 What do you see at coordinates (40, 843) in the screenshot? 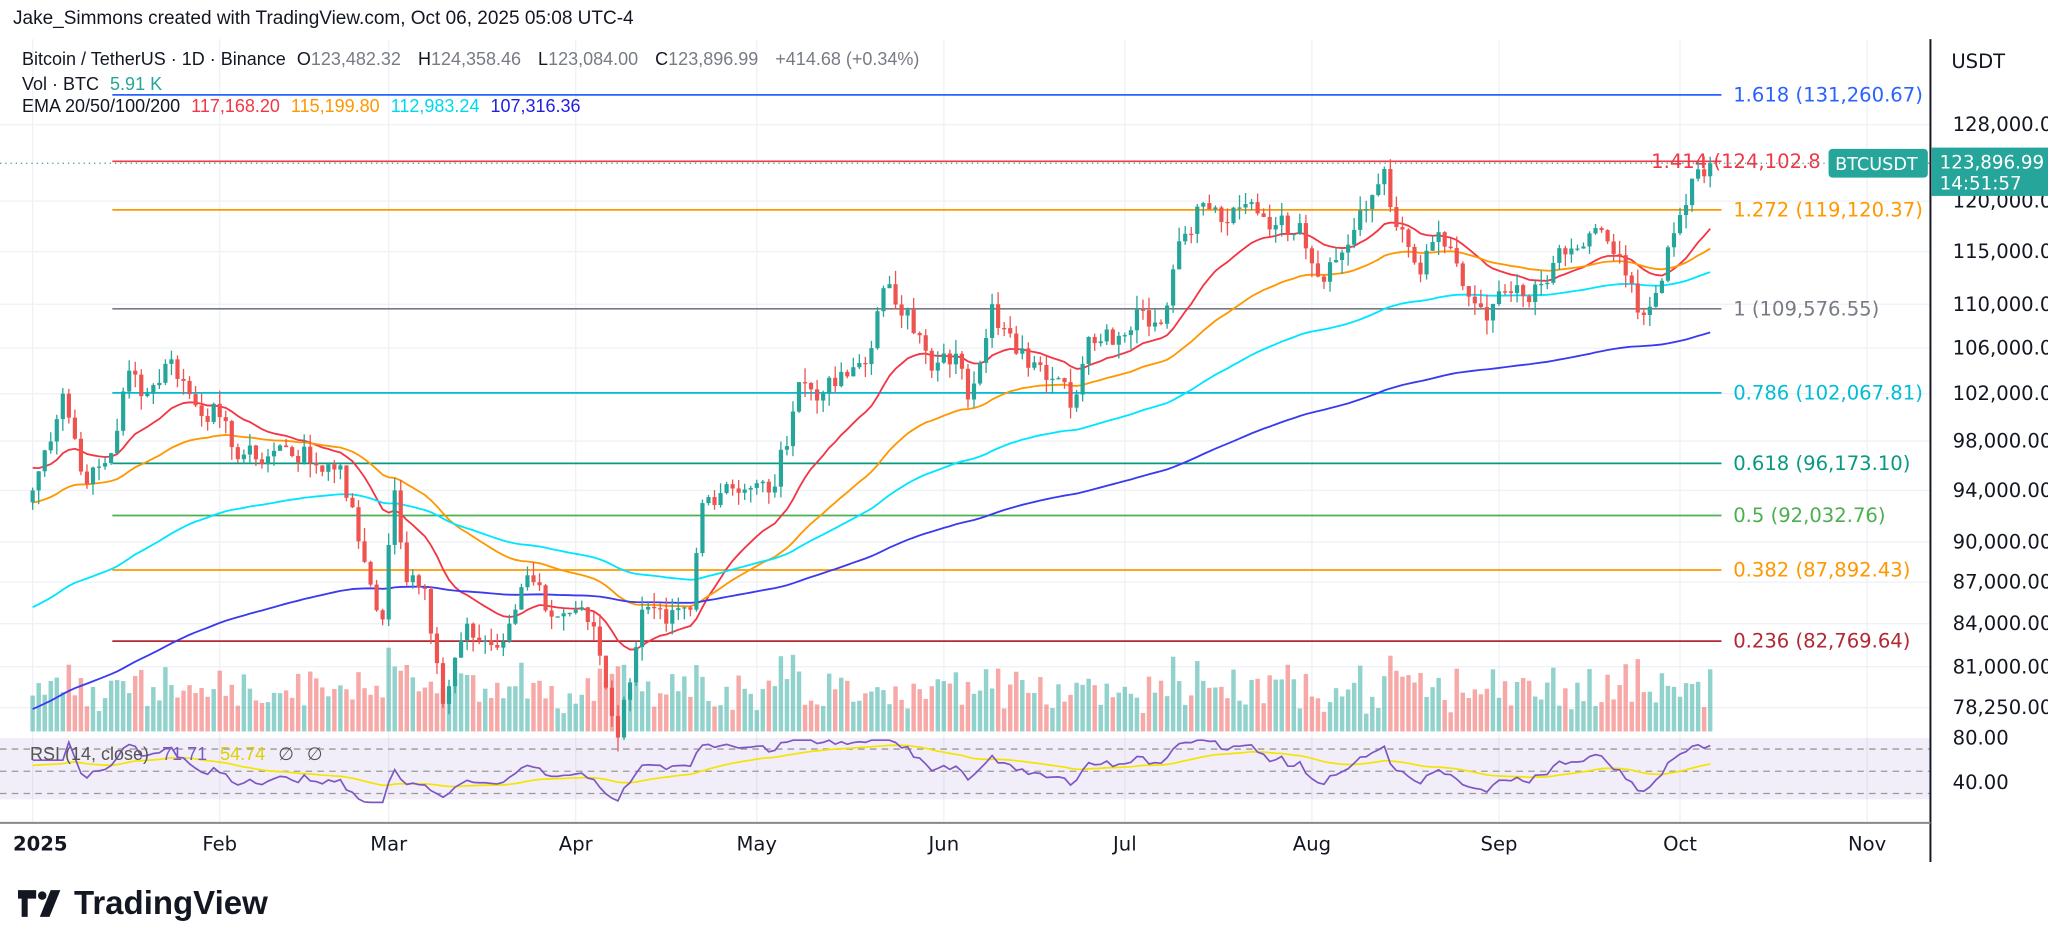
I see `time-tick: 2025` at bounding box center [40, 843].